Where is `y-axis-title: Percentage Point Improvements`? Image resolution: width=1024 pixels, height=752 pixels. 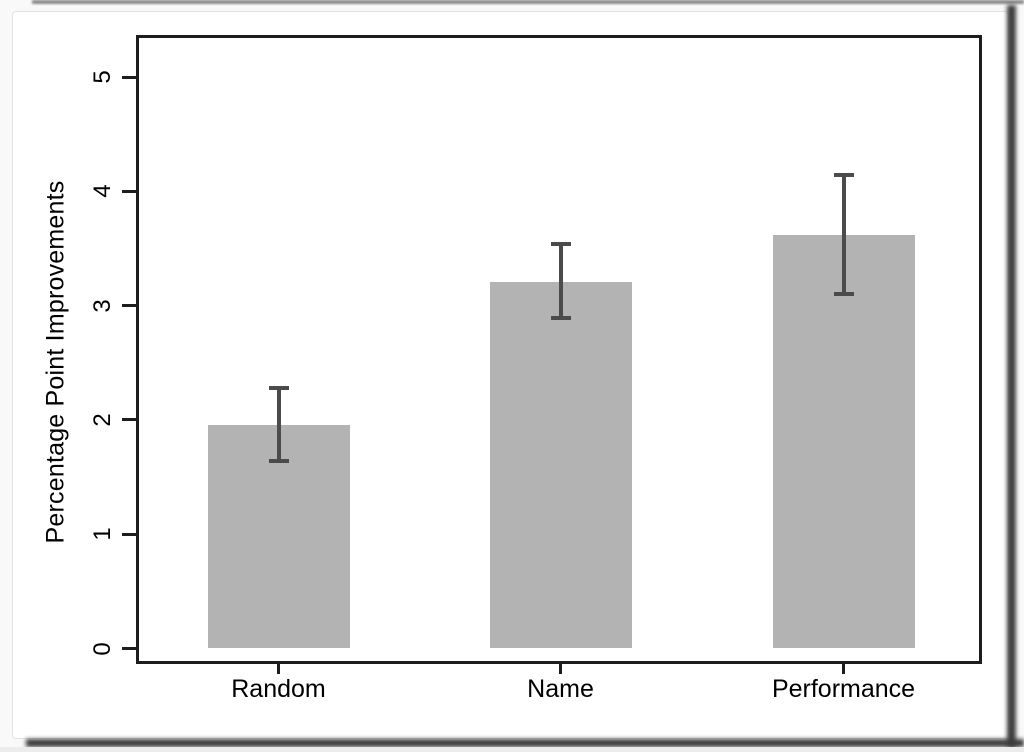 y-axis-title: Percentage Point Improvements is located at coordinates (55, 362).